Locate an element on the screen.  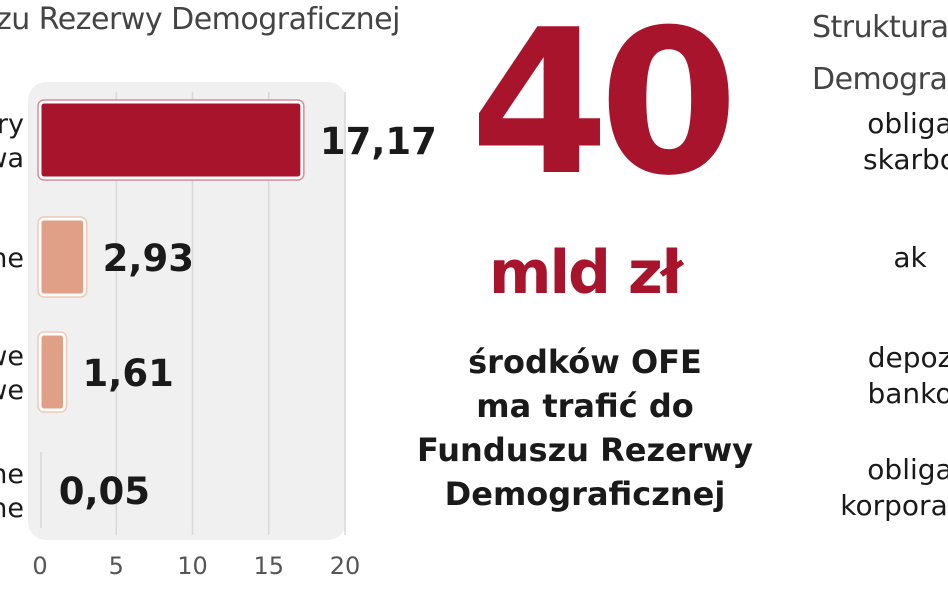
structure-title: Struktura Demogra is located at coordinates (880, 54).